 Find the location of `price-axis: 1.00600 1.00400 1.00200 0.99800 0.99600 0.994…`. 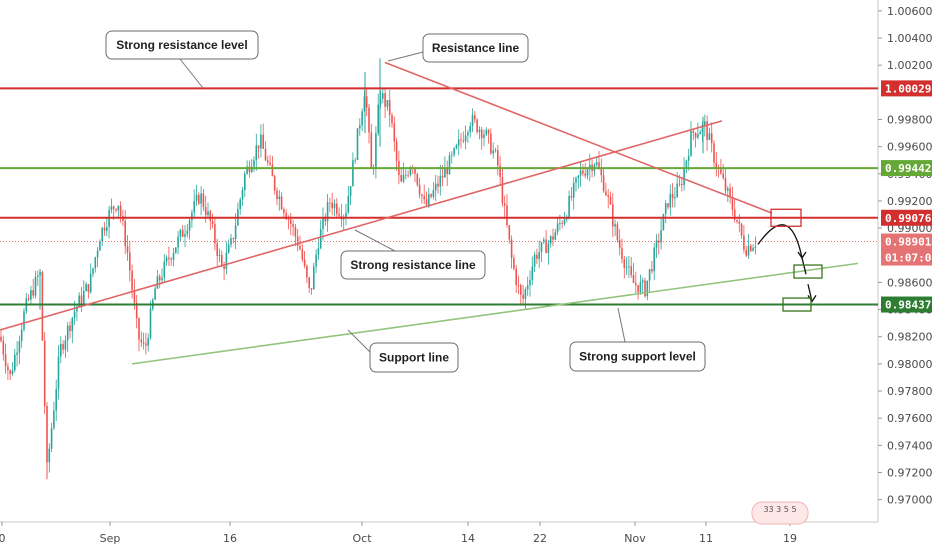

price-axis: 1.00600 1.00400 1.00200 0.99800 0.99600 0.994… is located at coordinates (905, 275).